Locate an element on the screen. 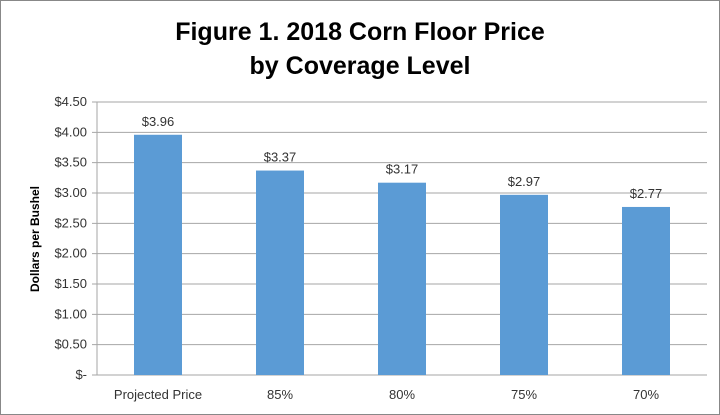 The height and width of the screenshot is (415, 720). x-tick-label: 75% is located at coordinates (524, 394).